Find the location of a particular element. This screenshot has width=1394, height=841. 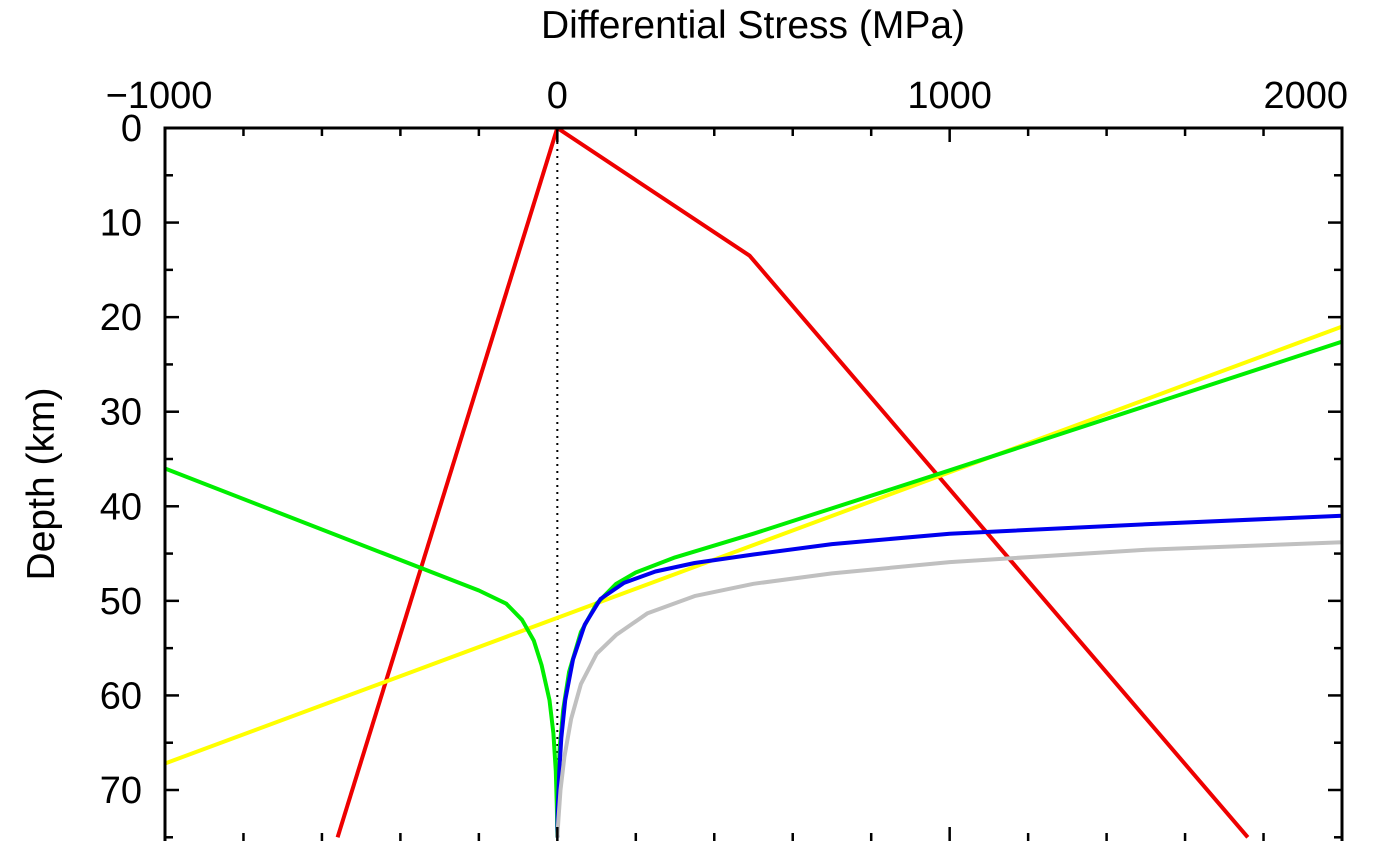

y-tick-label: 70 is located at coordinates (121, 791).